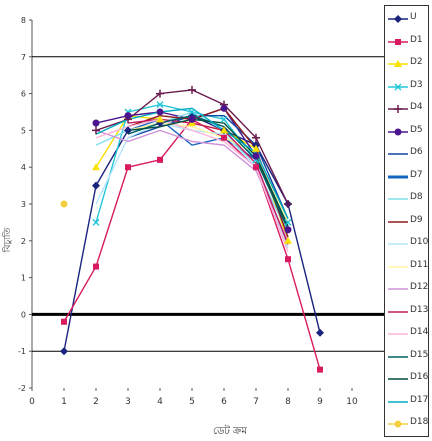  What do you see at coordinates (419, 264) in the screenshot?
I see `legend-label: D11` at bounding box center [419, 264].